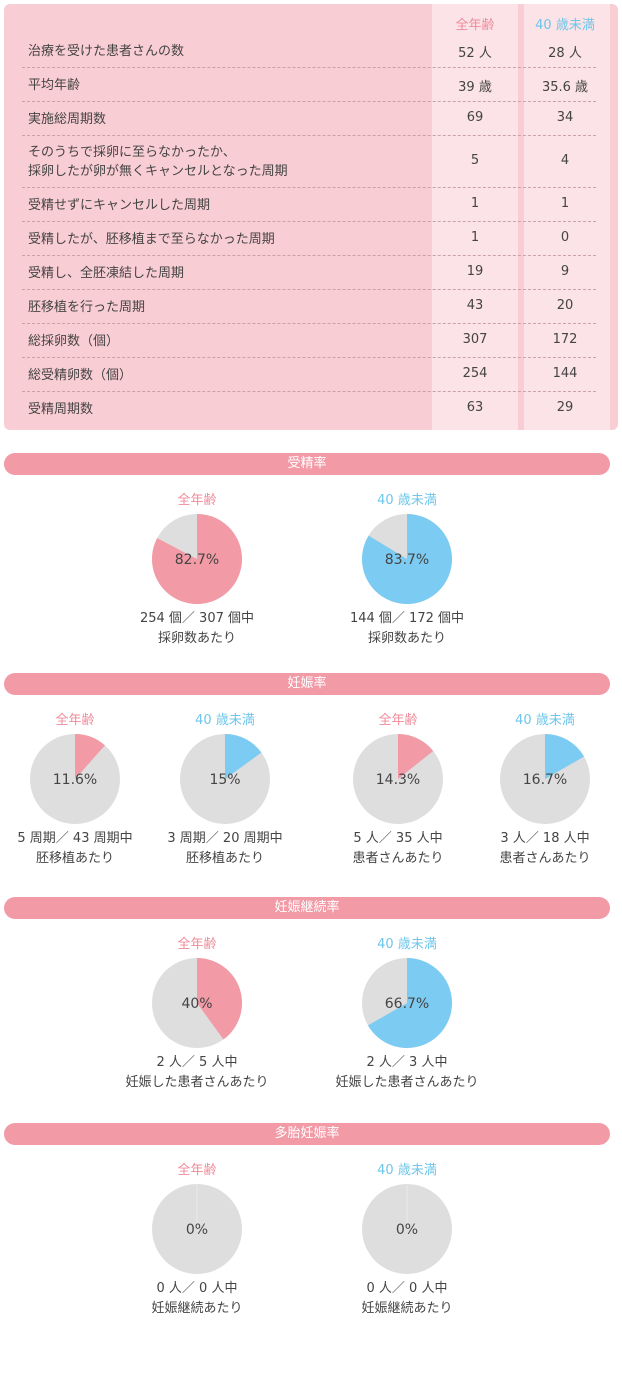 This screenshot has height=1382, width=622. What do you see at coordinates (565, 407) in the screenshot?
I see `value-under40: 29` at bounding box center [565, 407].